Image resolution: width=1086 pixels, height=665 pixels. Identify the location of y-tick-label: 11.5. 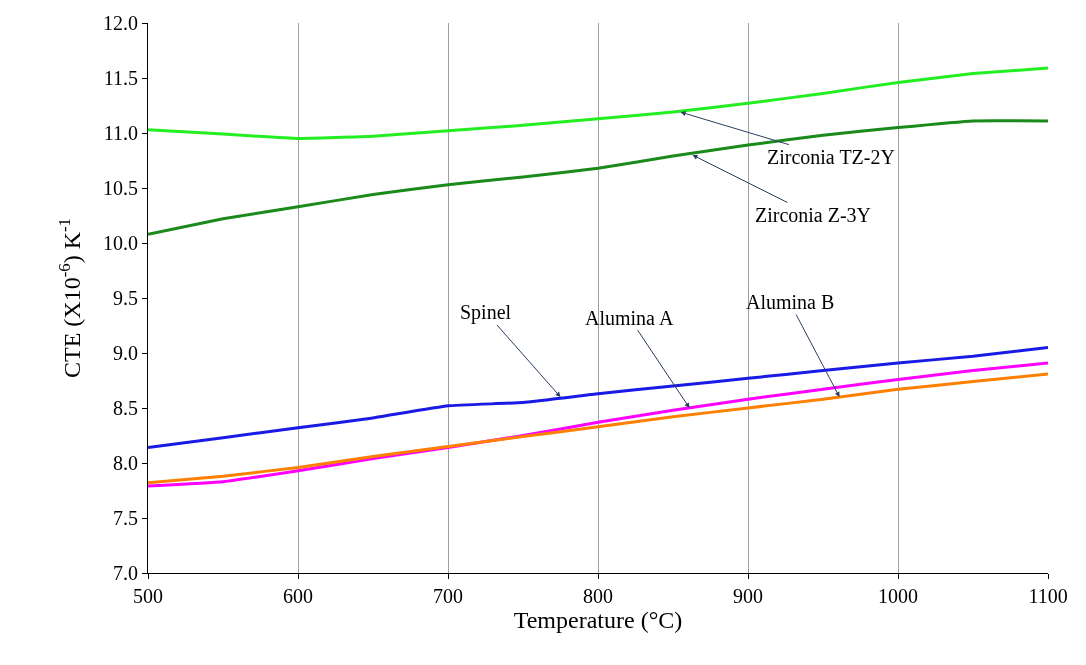
(120, 78).